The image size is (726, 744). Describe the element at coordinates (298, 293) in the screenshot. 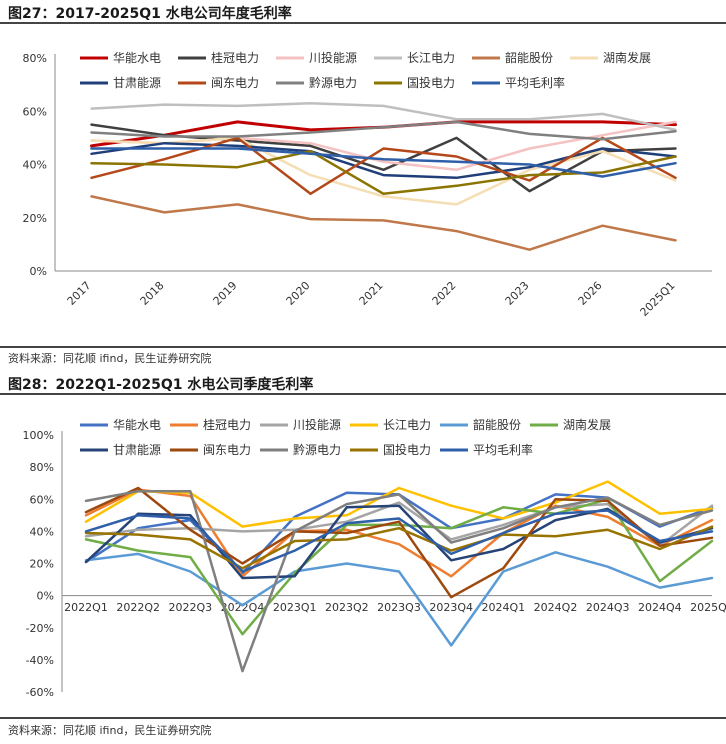

I see `x-tick-label: 2020` at that location.